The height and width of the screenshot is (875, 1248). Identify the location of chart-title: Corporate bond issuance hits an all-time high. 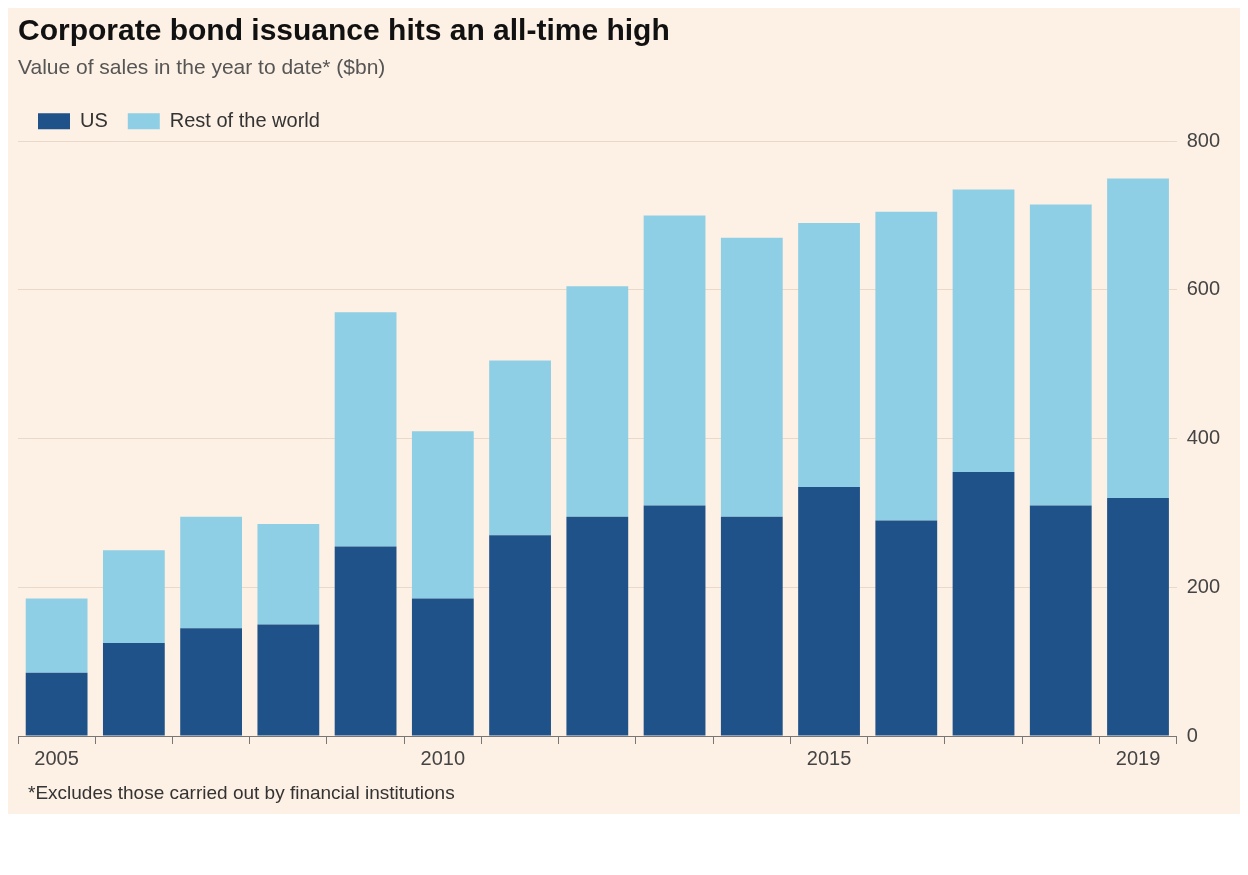
(344, 30).